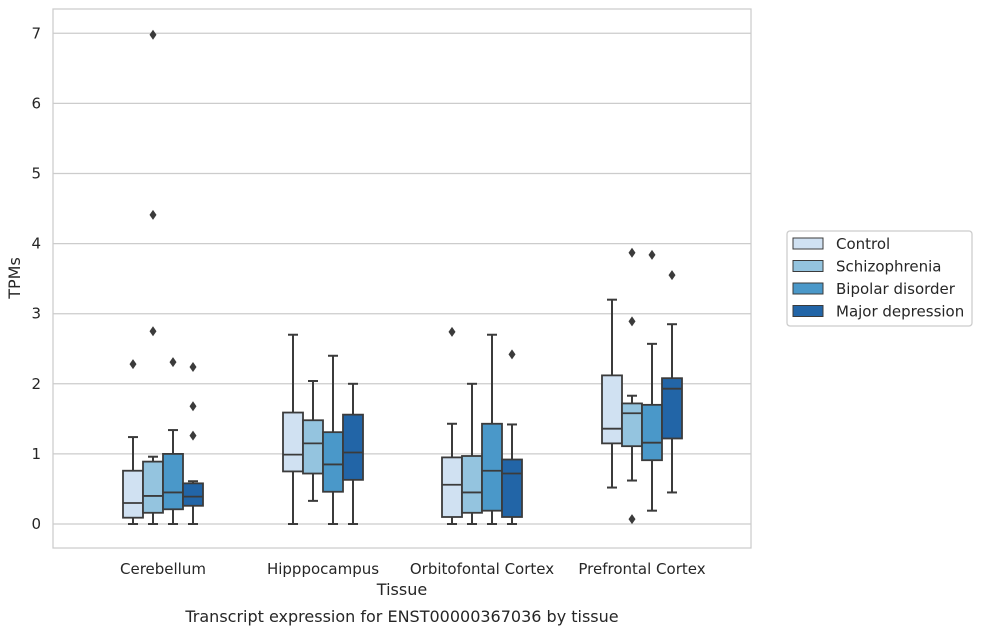  I want to click on legend-label: Schizophrenia, so click(888, 267).